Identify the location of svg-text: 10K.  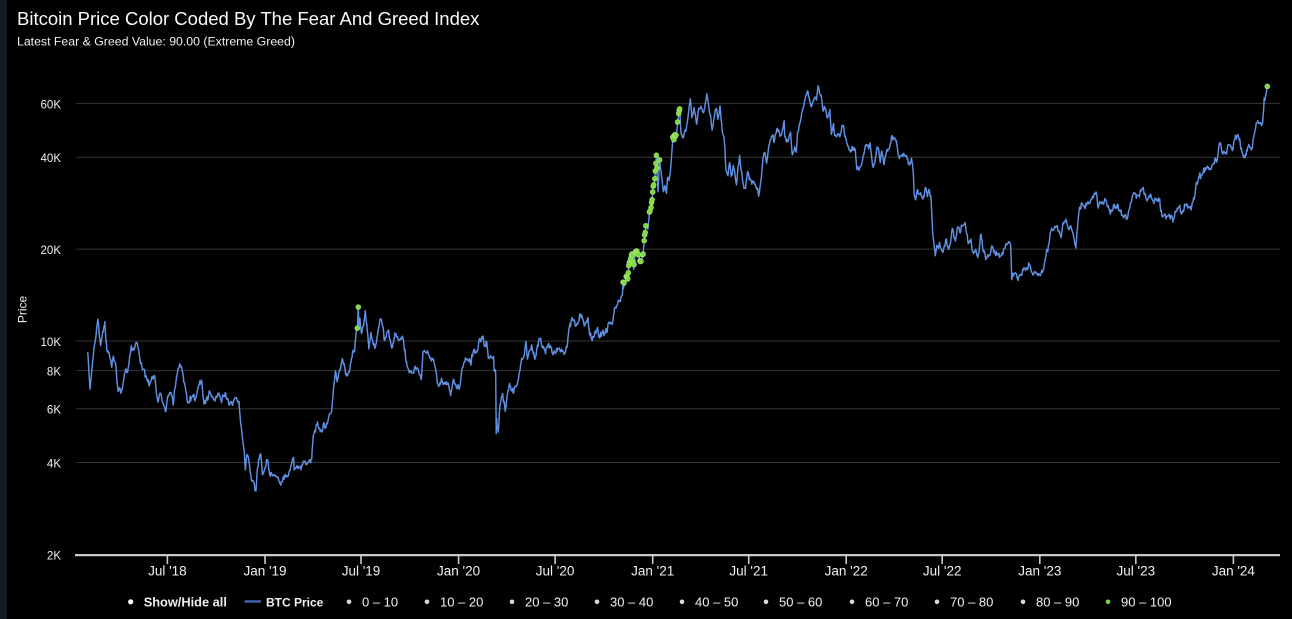
(51, 343).